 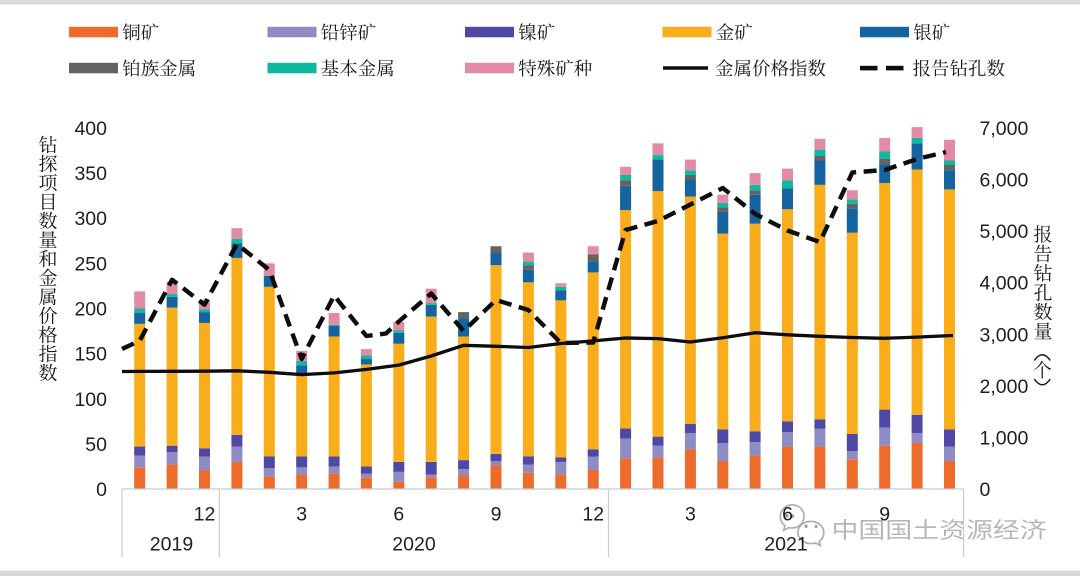 What do you see at coordinates (96, 445) in the screenshot?
I see `svg-text: 50` at bounding box center [96, 445].